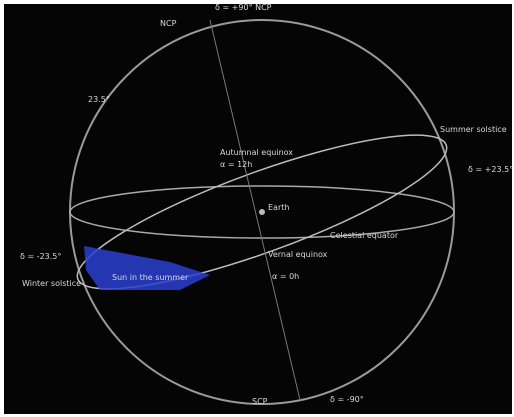  What do you see at coordinates (260, 401) in the screenshot?
I see `label: SCP` at bounding box center [260, 401].